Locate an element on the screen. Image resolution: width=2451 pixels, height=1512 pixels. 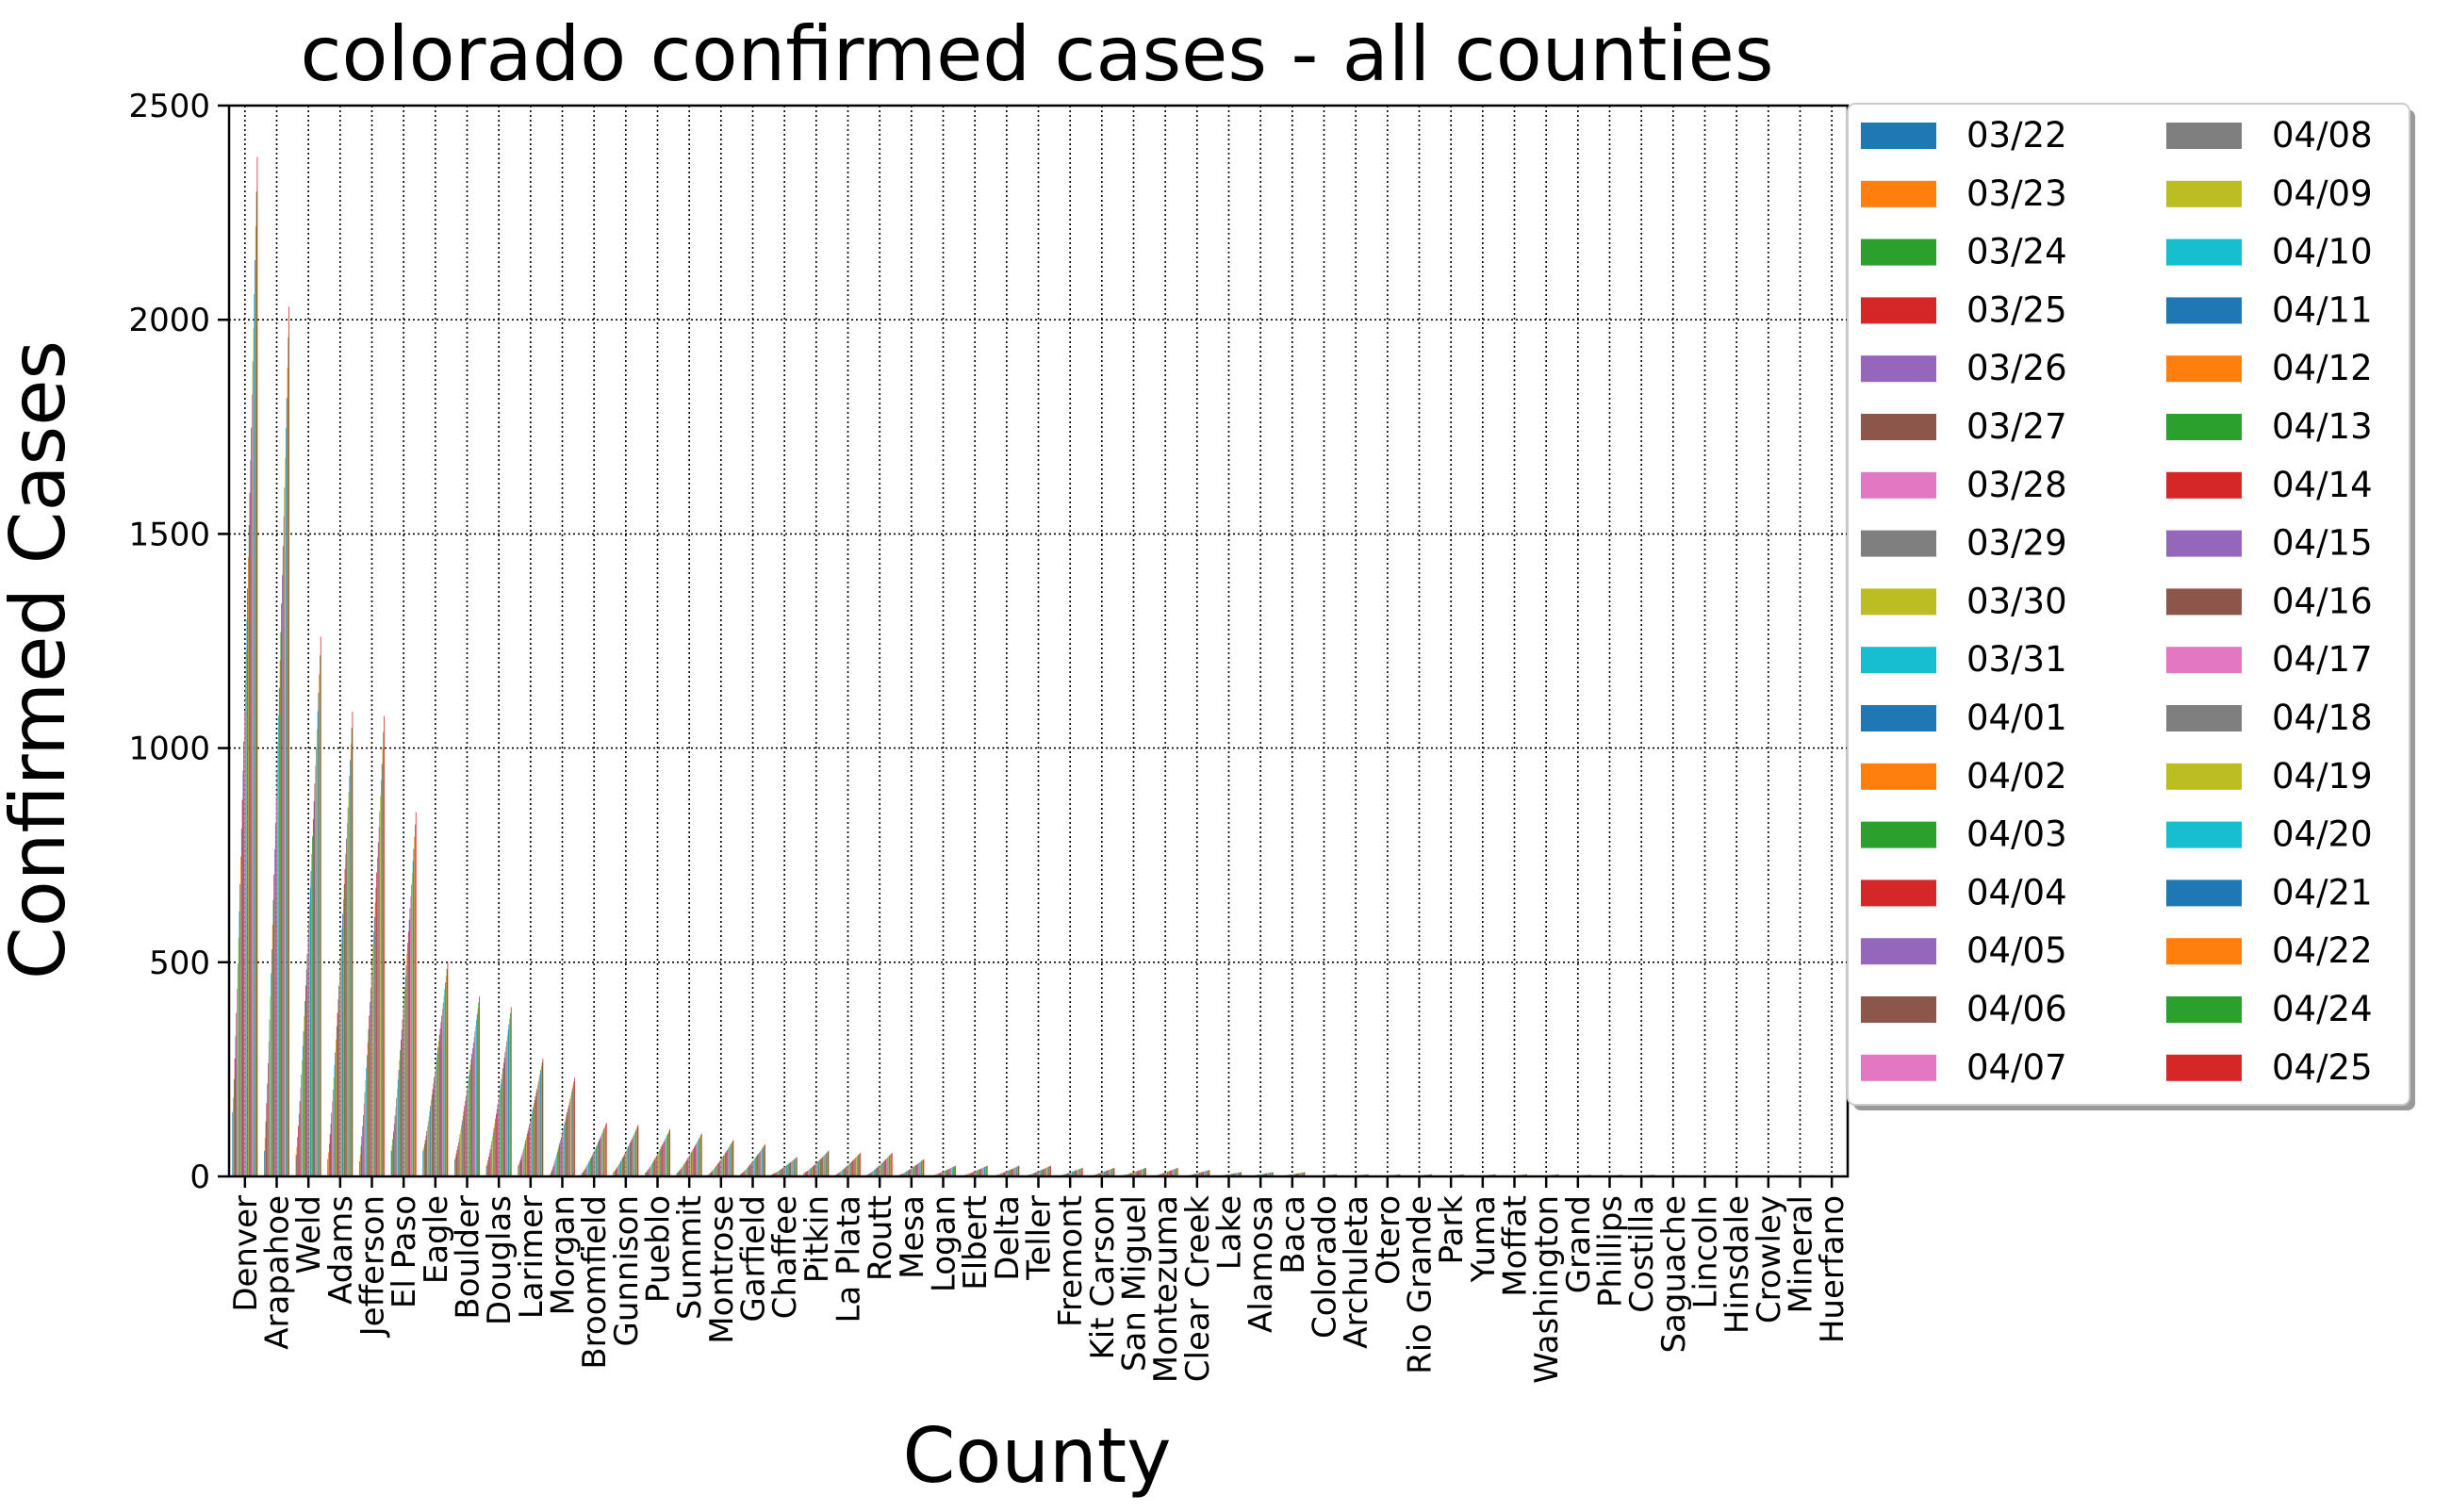
legend-label-04-18: 04/18 is located at coordinates (2322, 718).